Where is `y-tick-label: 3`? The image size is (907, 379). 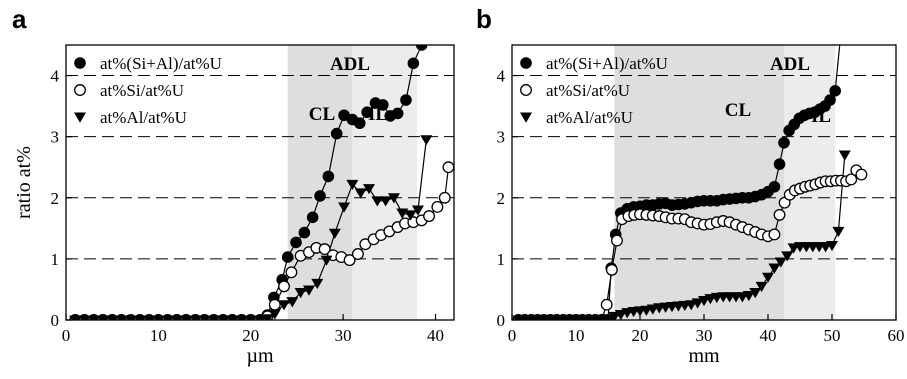 y-tick-label: 3 is located at coordinates (55, 137).